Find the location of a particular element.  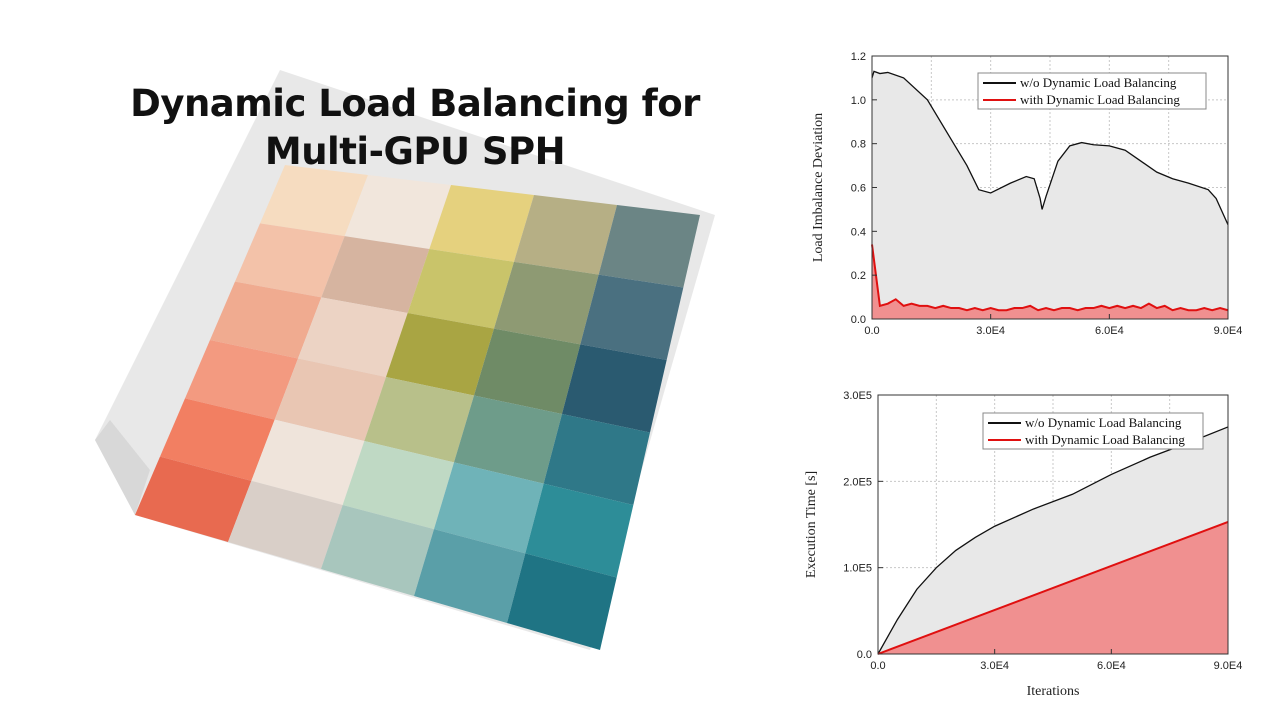

plot-frame is located at coordinates (1053, 524).